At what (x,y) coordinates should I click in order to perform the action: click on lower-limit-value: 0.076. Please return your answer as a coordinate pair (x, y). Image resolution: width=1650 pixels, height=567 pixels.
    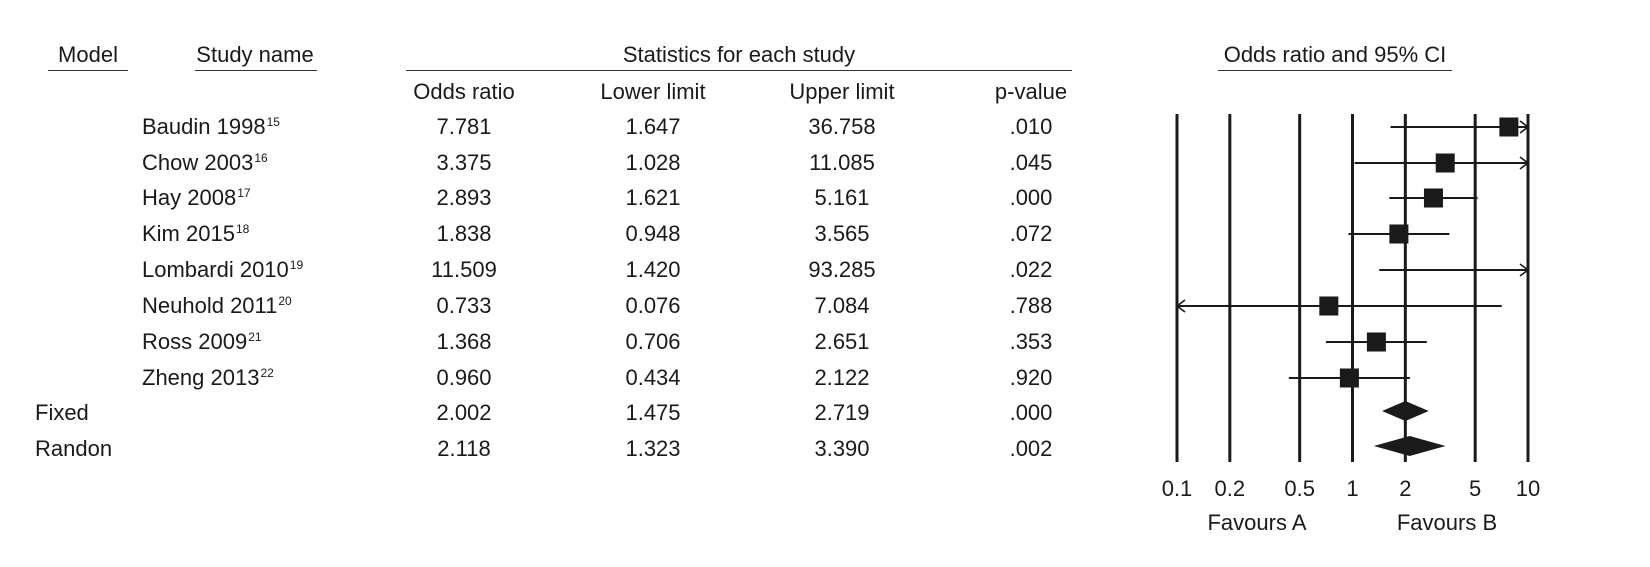
    Looking at the image, I should click on (653, 305).